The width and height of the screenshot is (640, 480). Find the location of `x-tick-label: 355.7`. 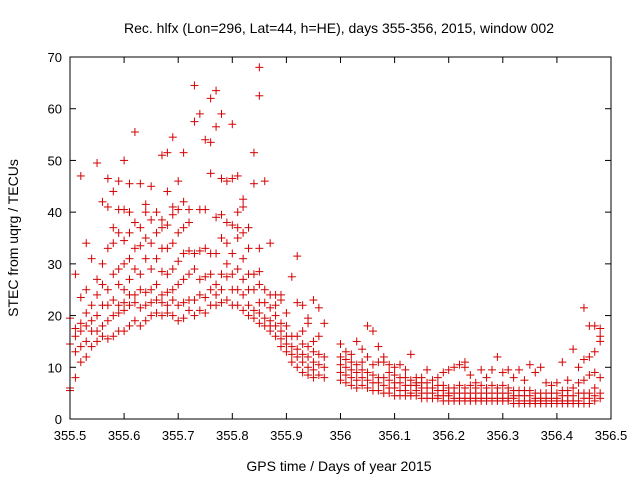

x-tick-label: 355.7 is located at coordinates (178, 435).